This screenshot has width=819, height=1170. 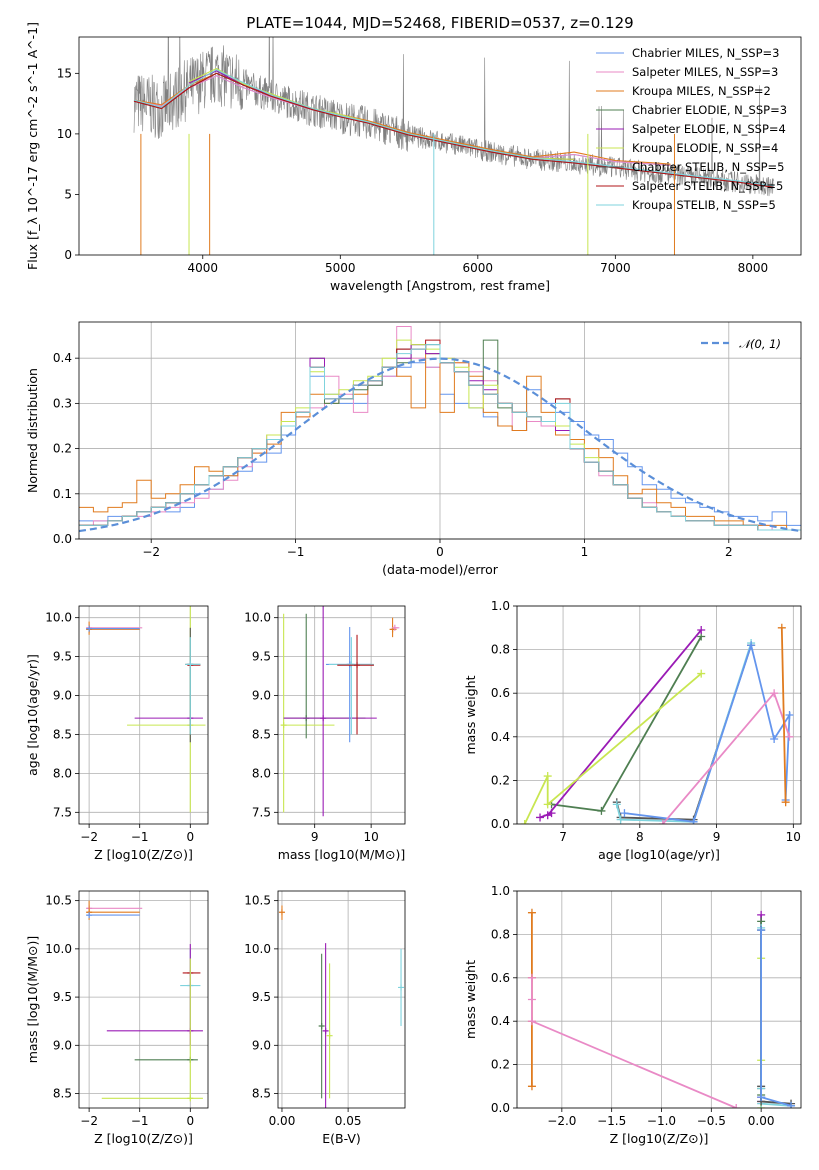 I want to click on x-tick-label: −1.5, so click(x=611, y=1121).